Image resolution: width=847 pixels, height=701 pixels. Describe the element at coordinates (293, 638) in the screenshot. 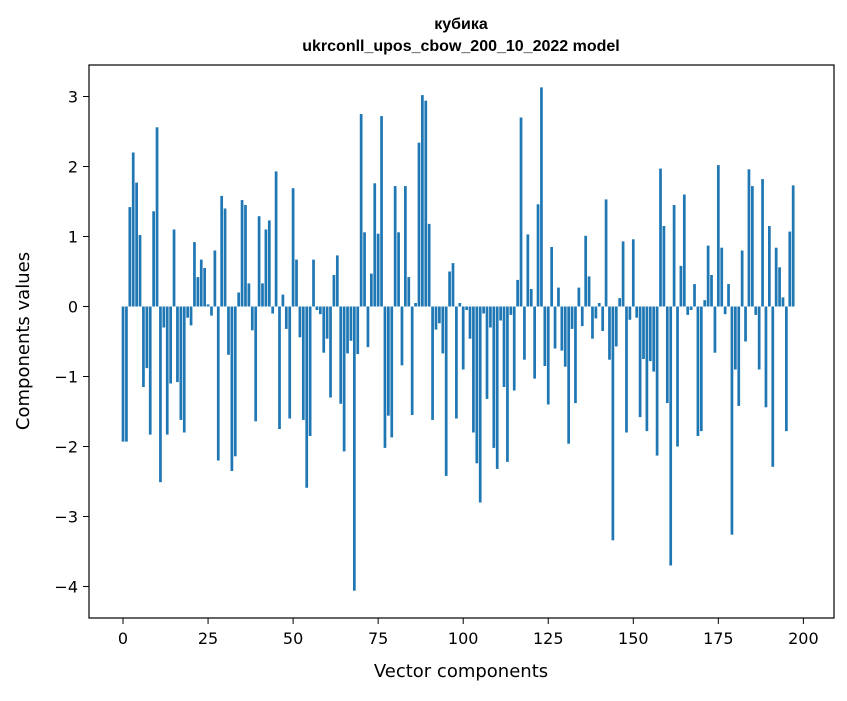

I see `x-tick-label: 50` at that location.